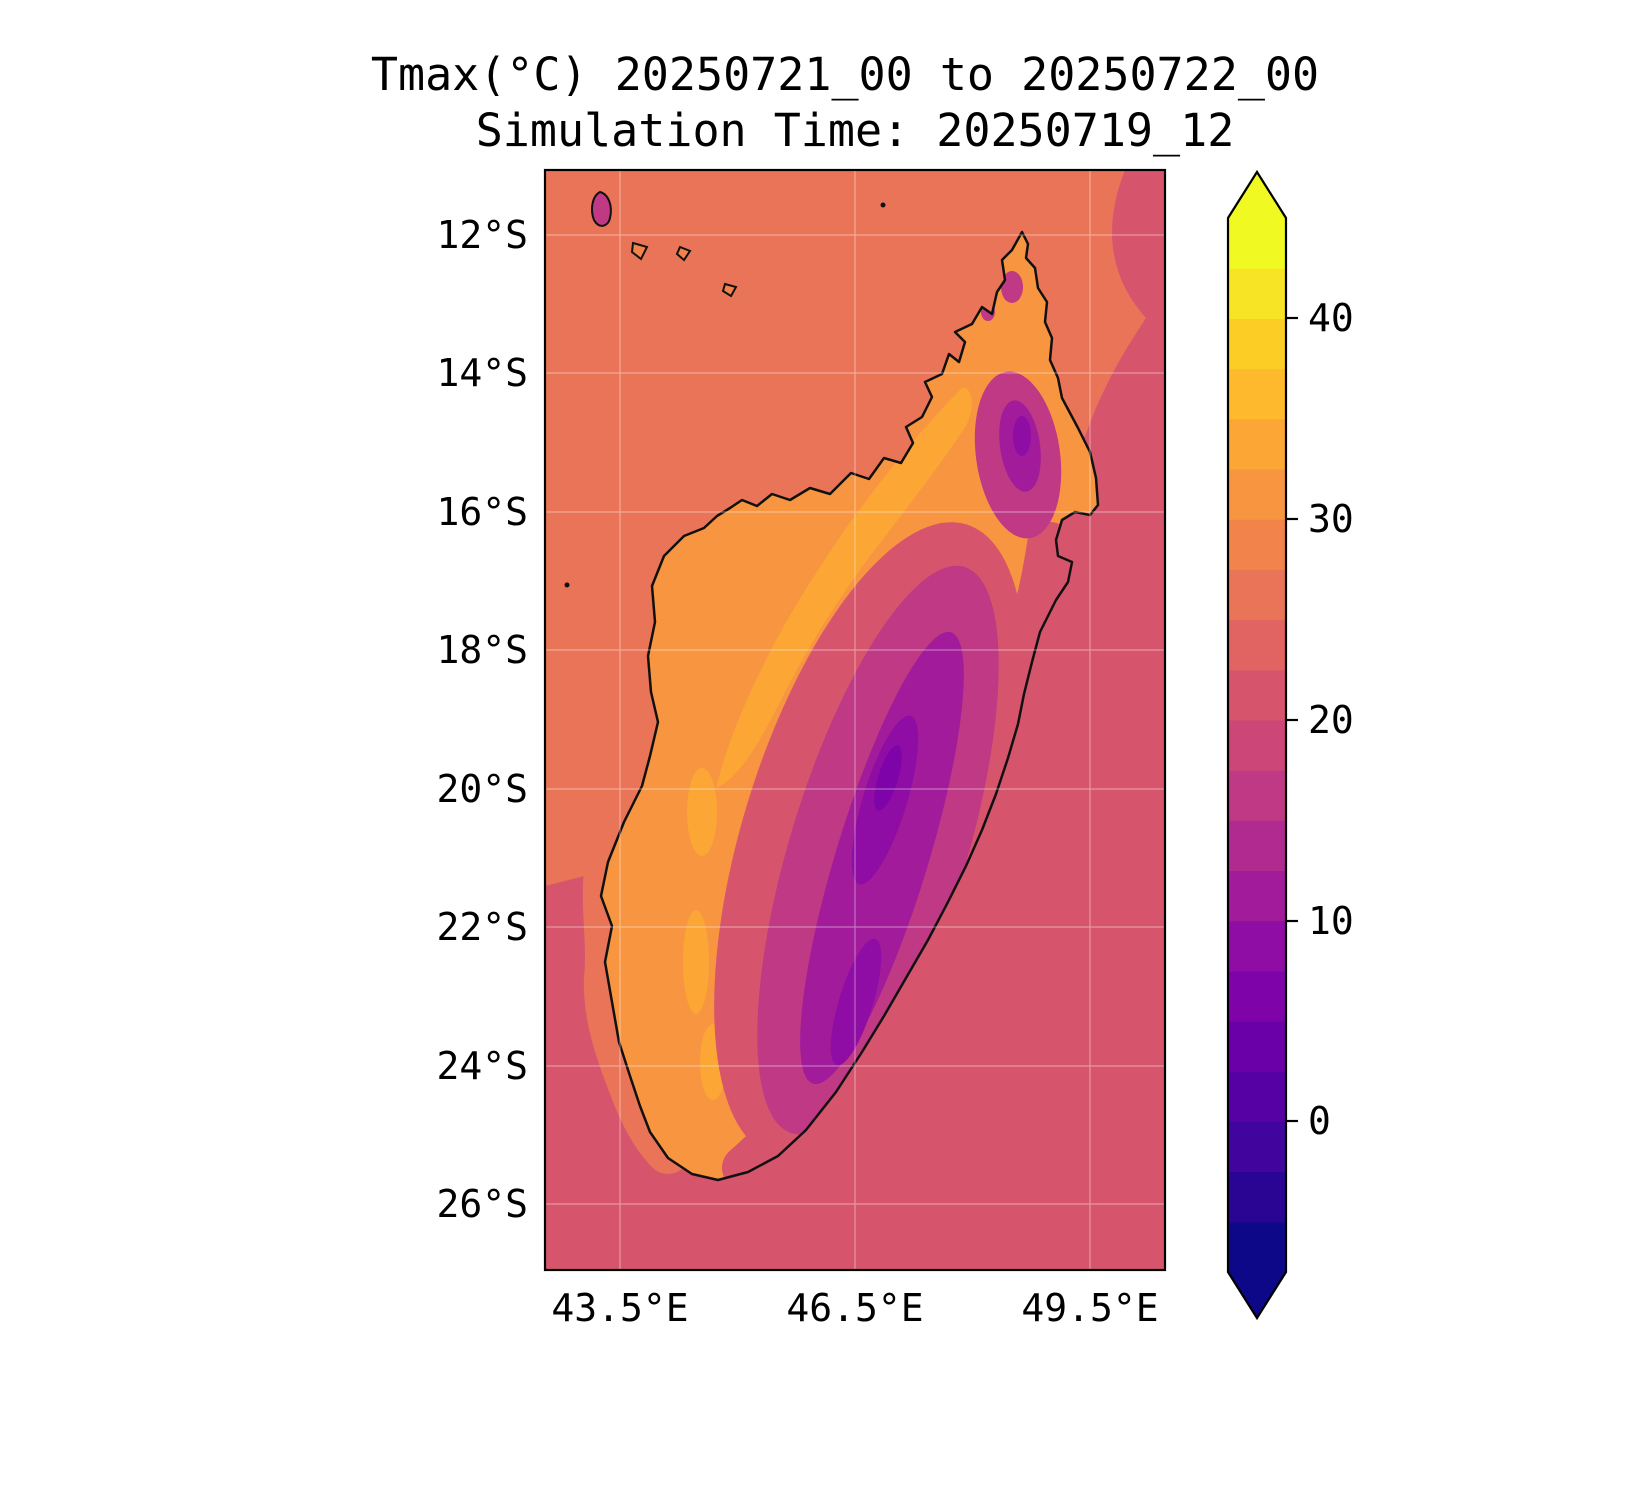 This screenshot has height=1500, width=1650. Describe the element at coordinates (855, 1308) in the screenshot. I see `lon-label-46-5e: 46.5°E` at that location.